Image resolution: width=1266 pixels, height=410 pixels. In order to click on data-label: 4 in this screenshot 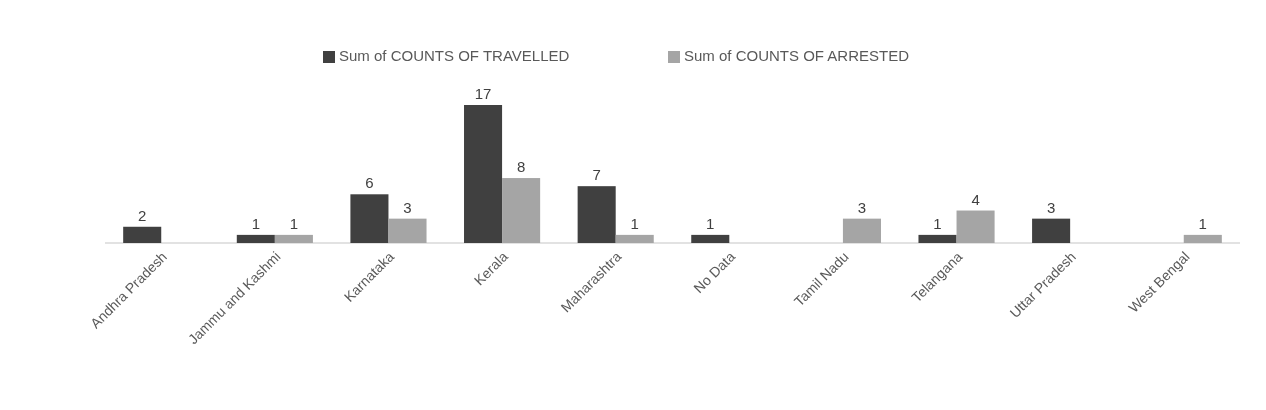, I will do `click(975, 199)`.